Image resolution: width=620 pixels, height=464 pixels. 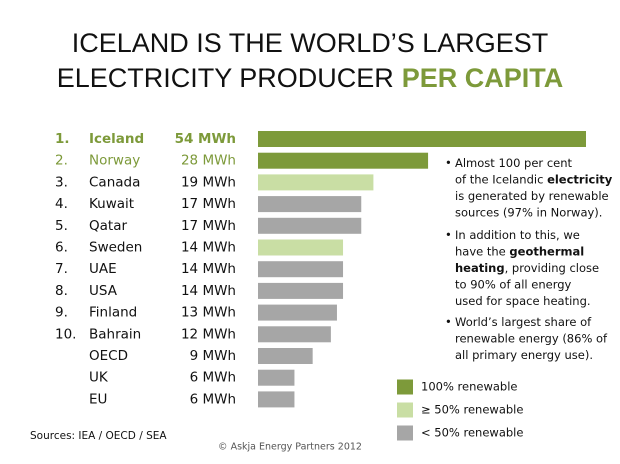 What do you see at coordinates (61, 226) in the screenshot?
I see `rank-label: 5.` at bounding box center [61, 226].